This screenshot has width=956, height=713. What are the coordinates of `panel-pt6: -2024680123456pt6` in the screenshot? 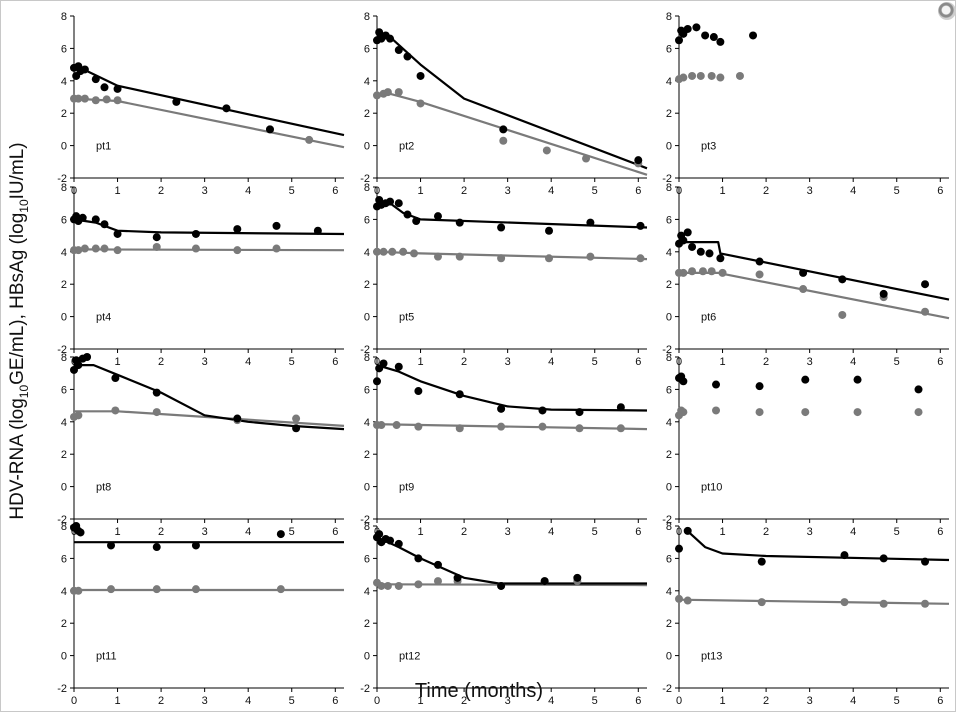 It's located at (806, 275).